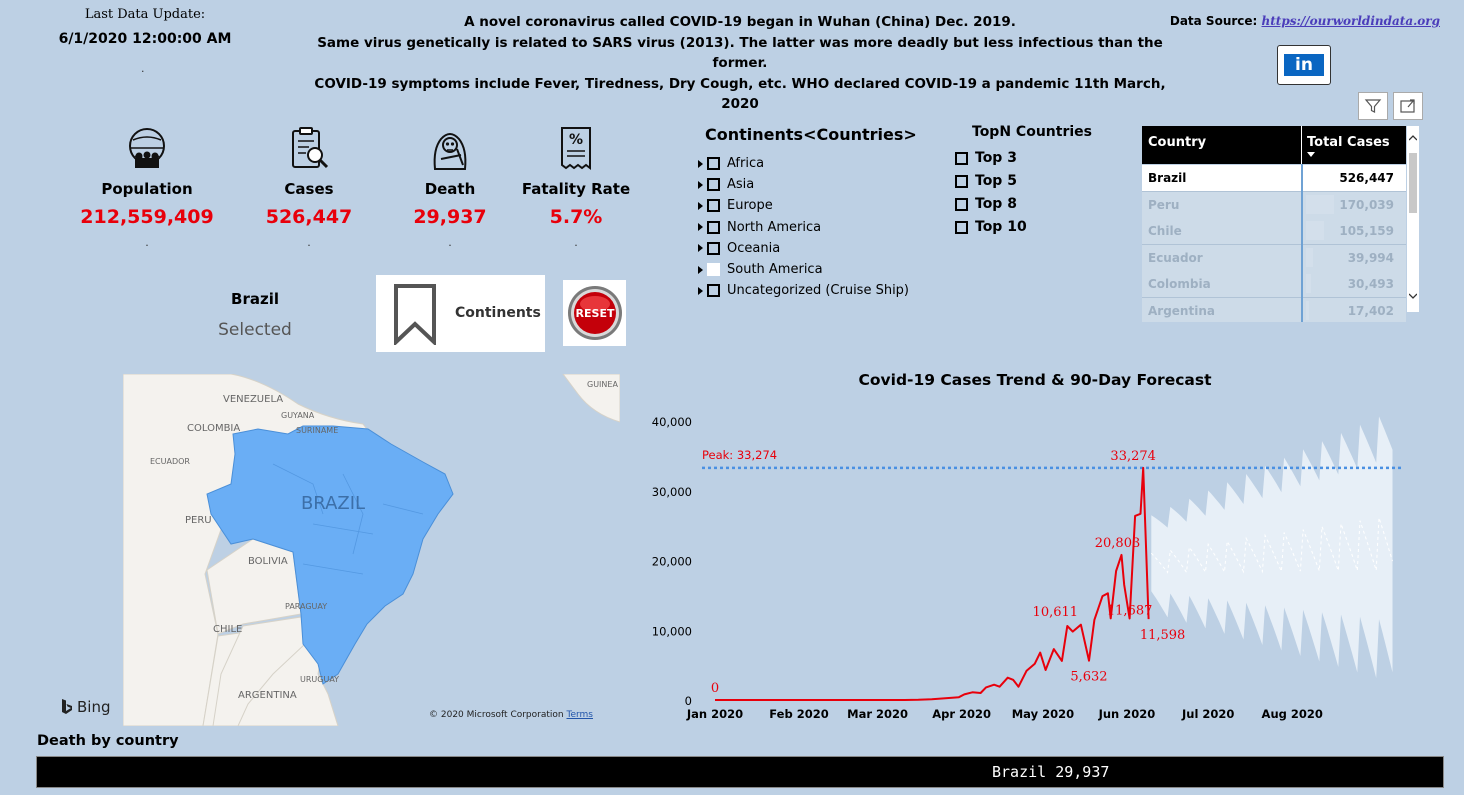 Image resolution: width=1464 pixels, height=795 pixels. What do you see at coordinates (1177, 142) in the screenshot?
I see `table-header-country: Country` at bounding box center [1177, 142].